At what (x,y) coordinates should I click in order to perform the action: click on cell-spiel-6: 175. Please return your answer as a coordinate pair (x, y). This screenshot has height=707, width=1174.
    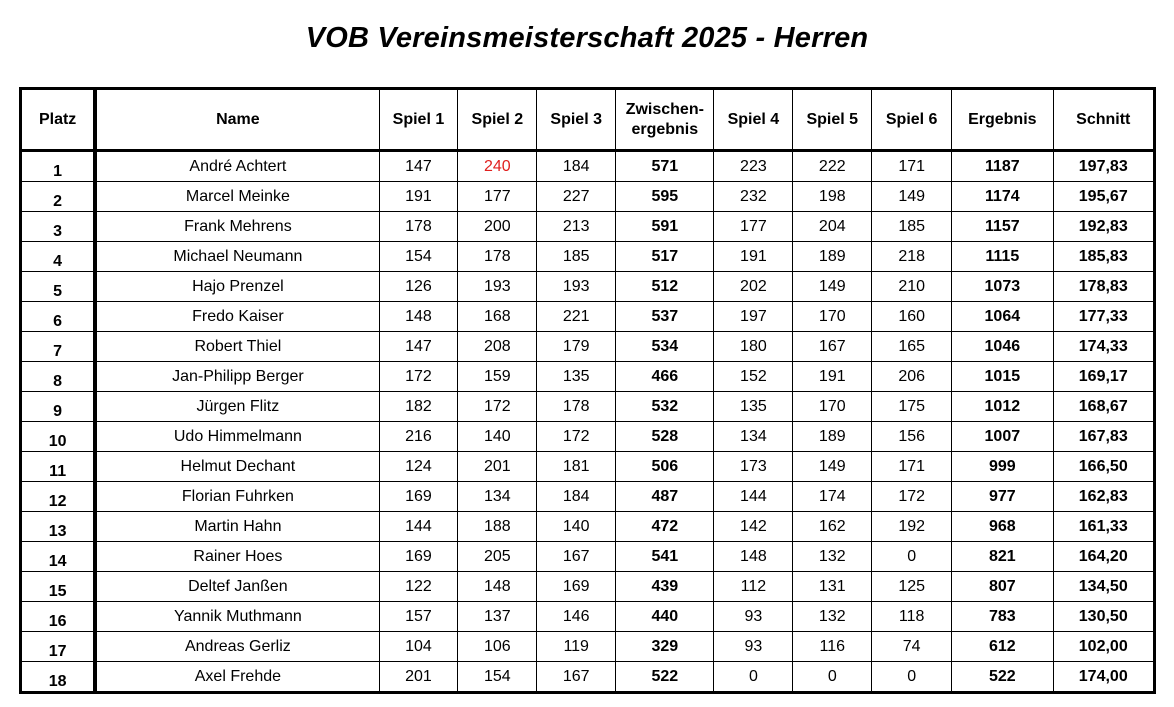
    Looking at the image, I should click on (912, 406).